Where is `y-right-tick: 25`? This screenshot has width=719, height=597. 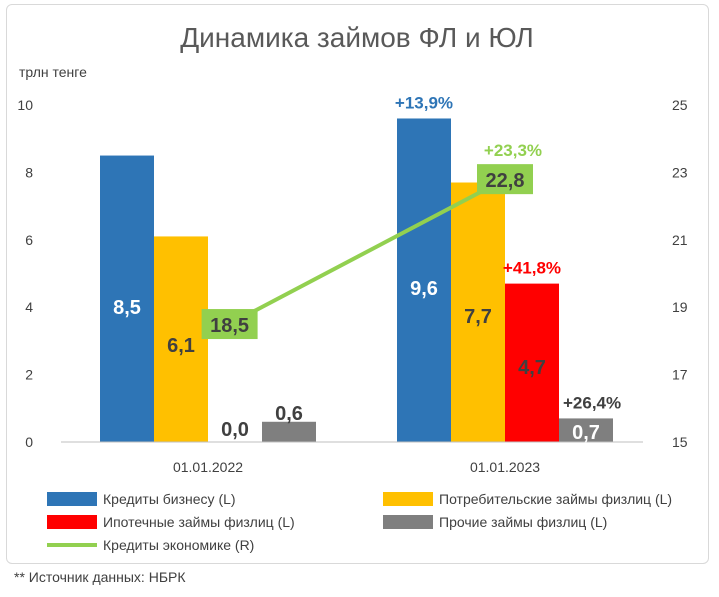 y-right-tick: 25 is located at coordinates (680, 105).